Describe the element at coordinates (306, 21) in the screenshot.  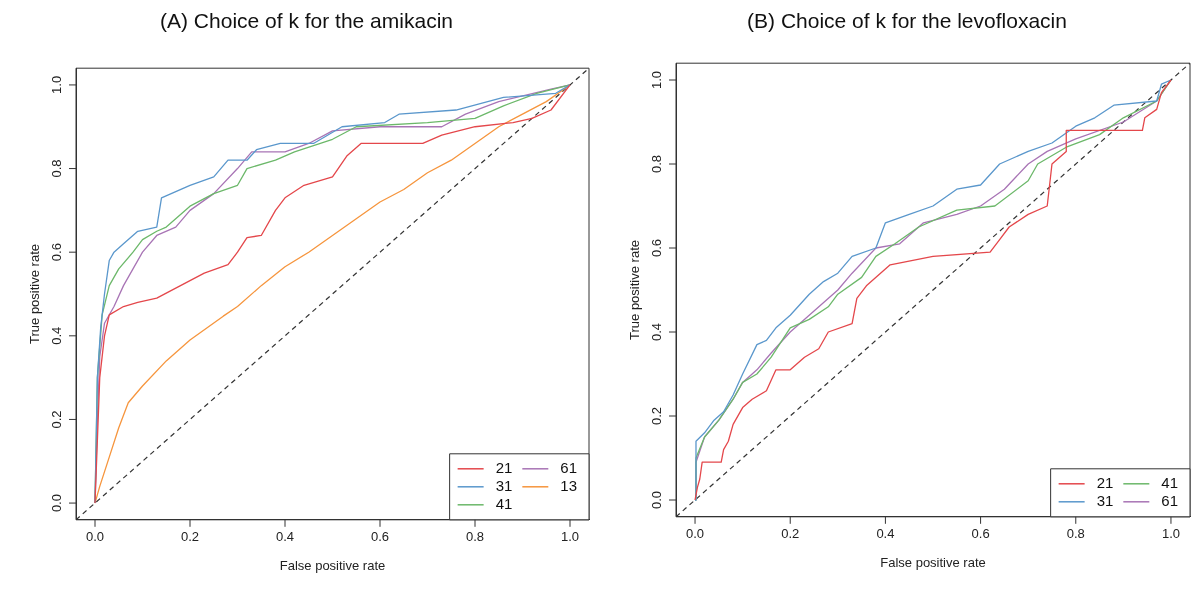
I see `chart-title: (A) Choice of k for the amikacin` at that location.